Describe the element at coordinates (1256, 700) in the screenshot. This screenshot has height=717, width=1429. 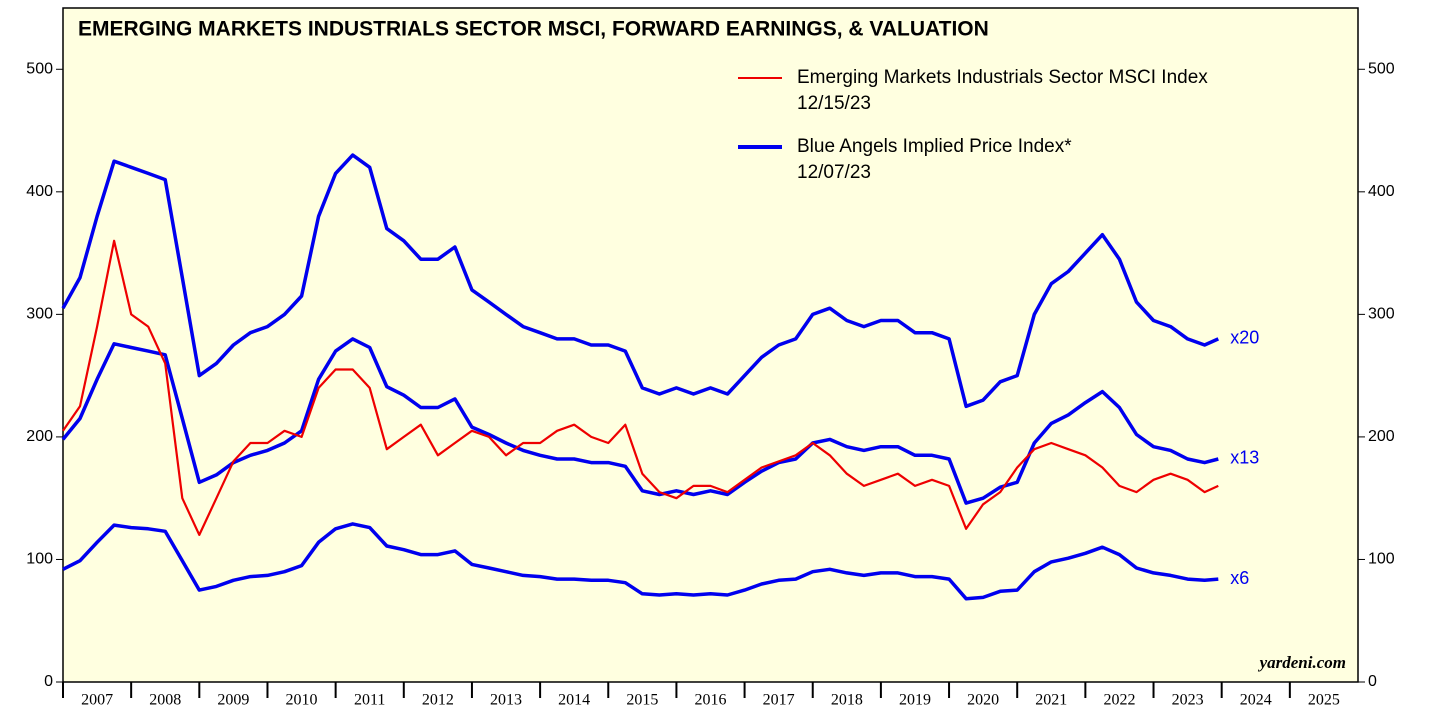
I see `x-tick-label: 2024` at that location.